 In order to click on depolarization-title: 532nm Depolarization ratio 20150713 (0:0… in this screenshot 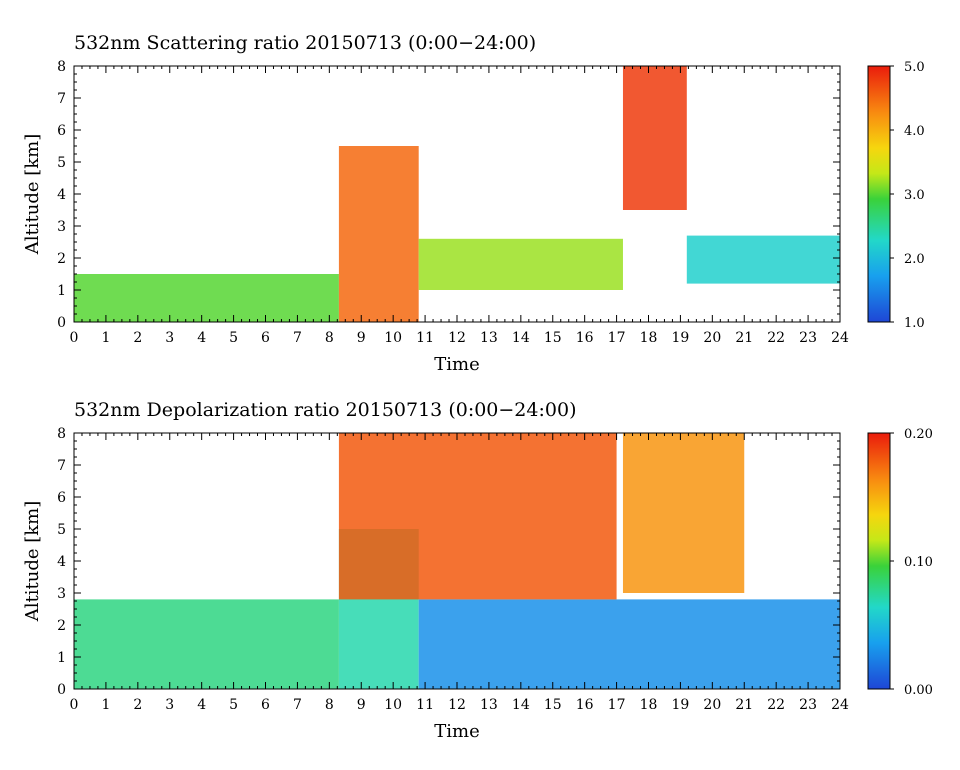, I will do `click(325, 410)`.